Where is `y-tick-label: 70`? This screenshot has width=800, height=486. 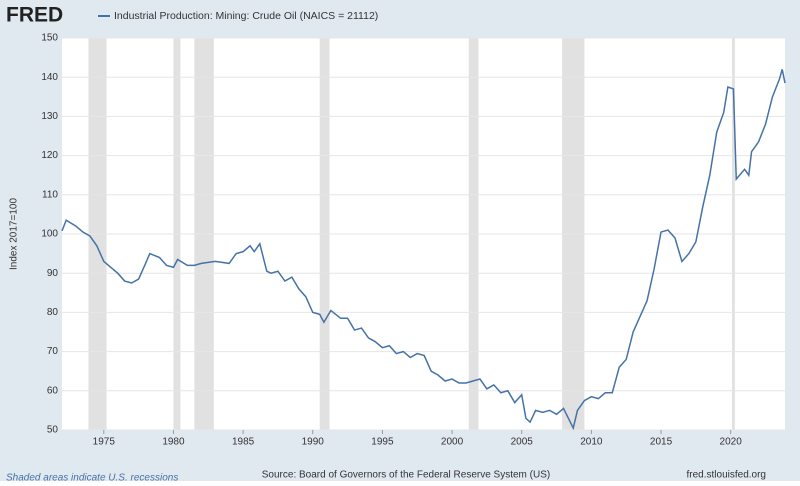 y-tick-label: 70 is located at coordinates (53, 351).